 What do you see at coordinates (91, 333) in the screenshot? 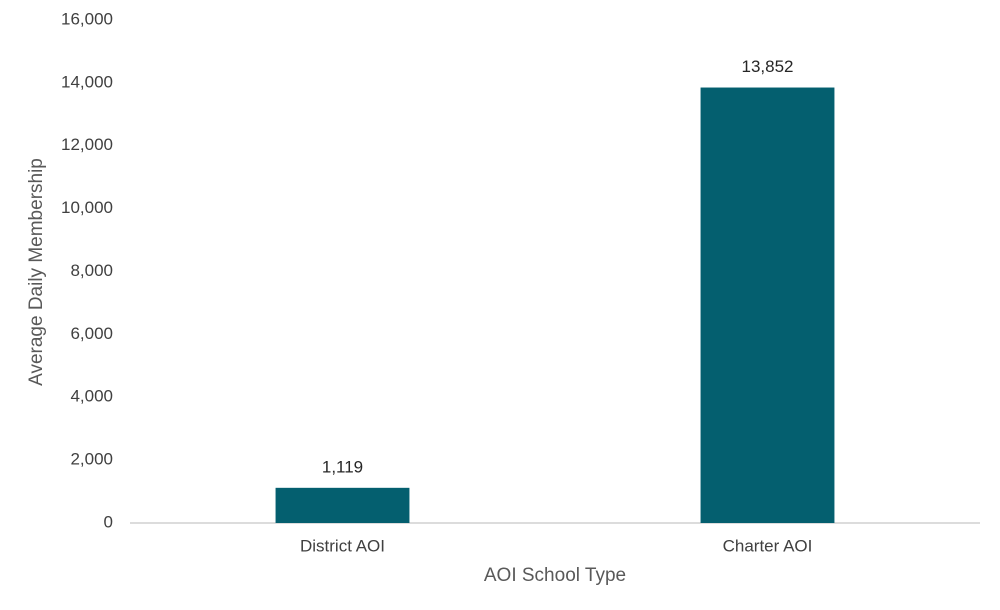
I see `y-tick-label: 6,000` at bounding box center [91, 333].